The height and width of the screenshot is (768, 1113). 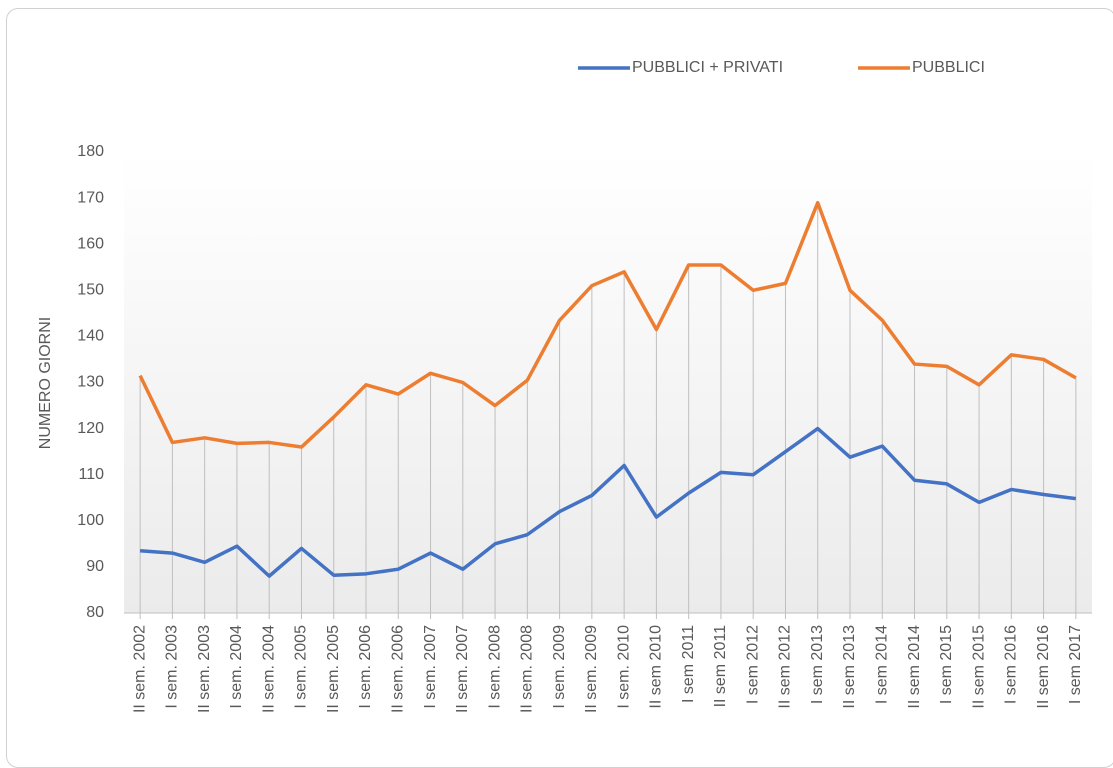 I want to click on y-tick-label: 120, so click(x=90, y=428).